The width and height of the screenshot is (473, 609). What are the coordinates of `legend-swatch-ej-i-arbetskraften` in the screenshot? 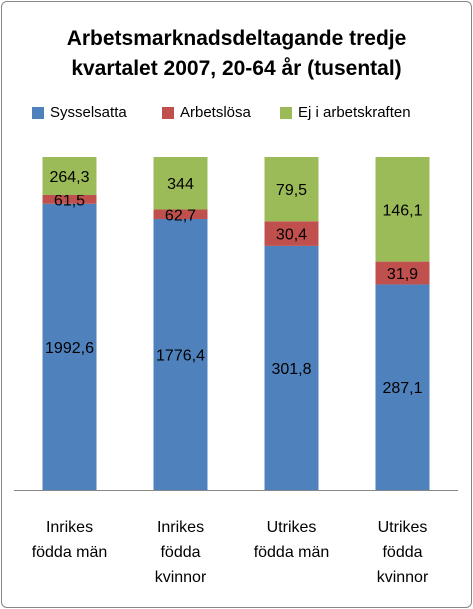 It's located at (286, 112).